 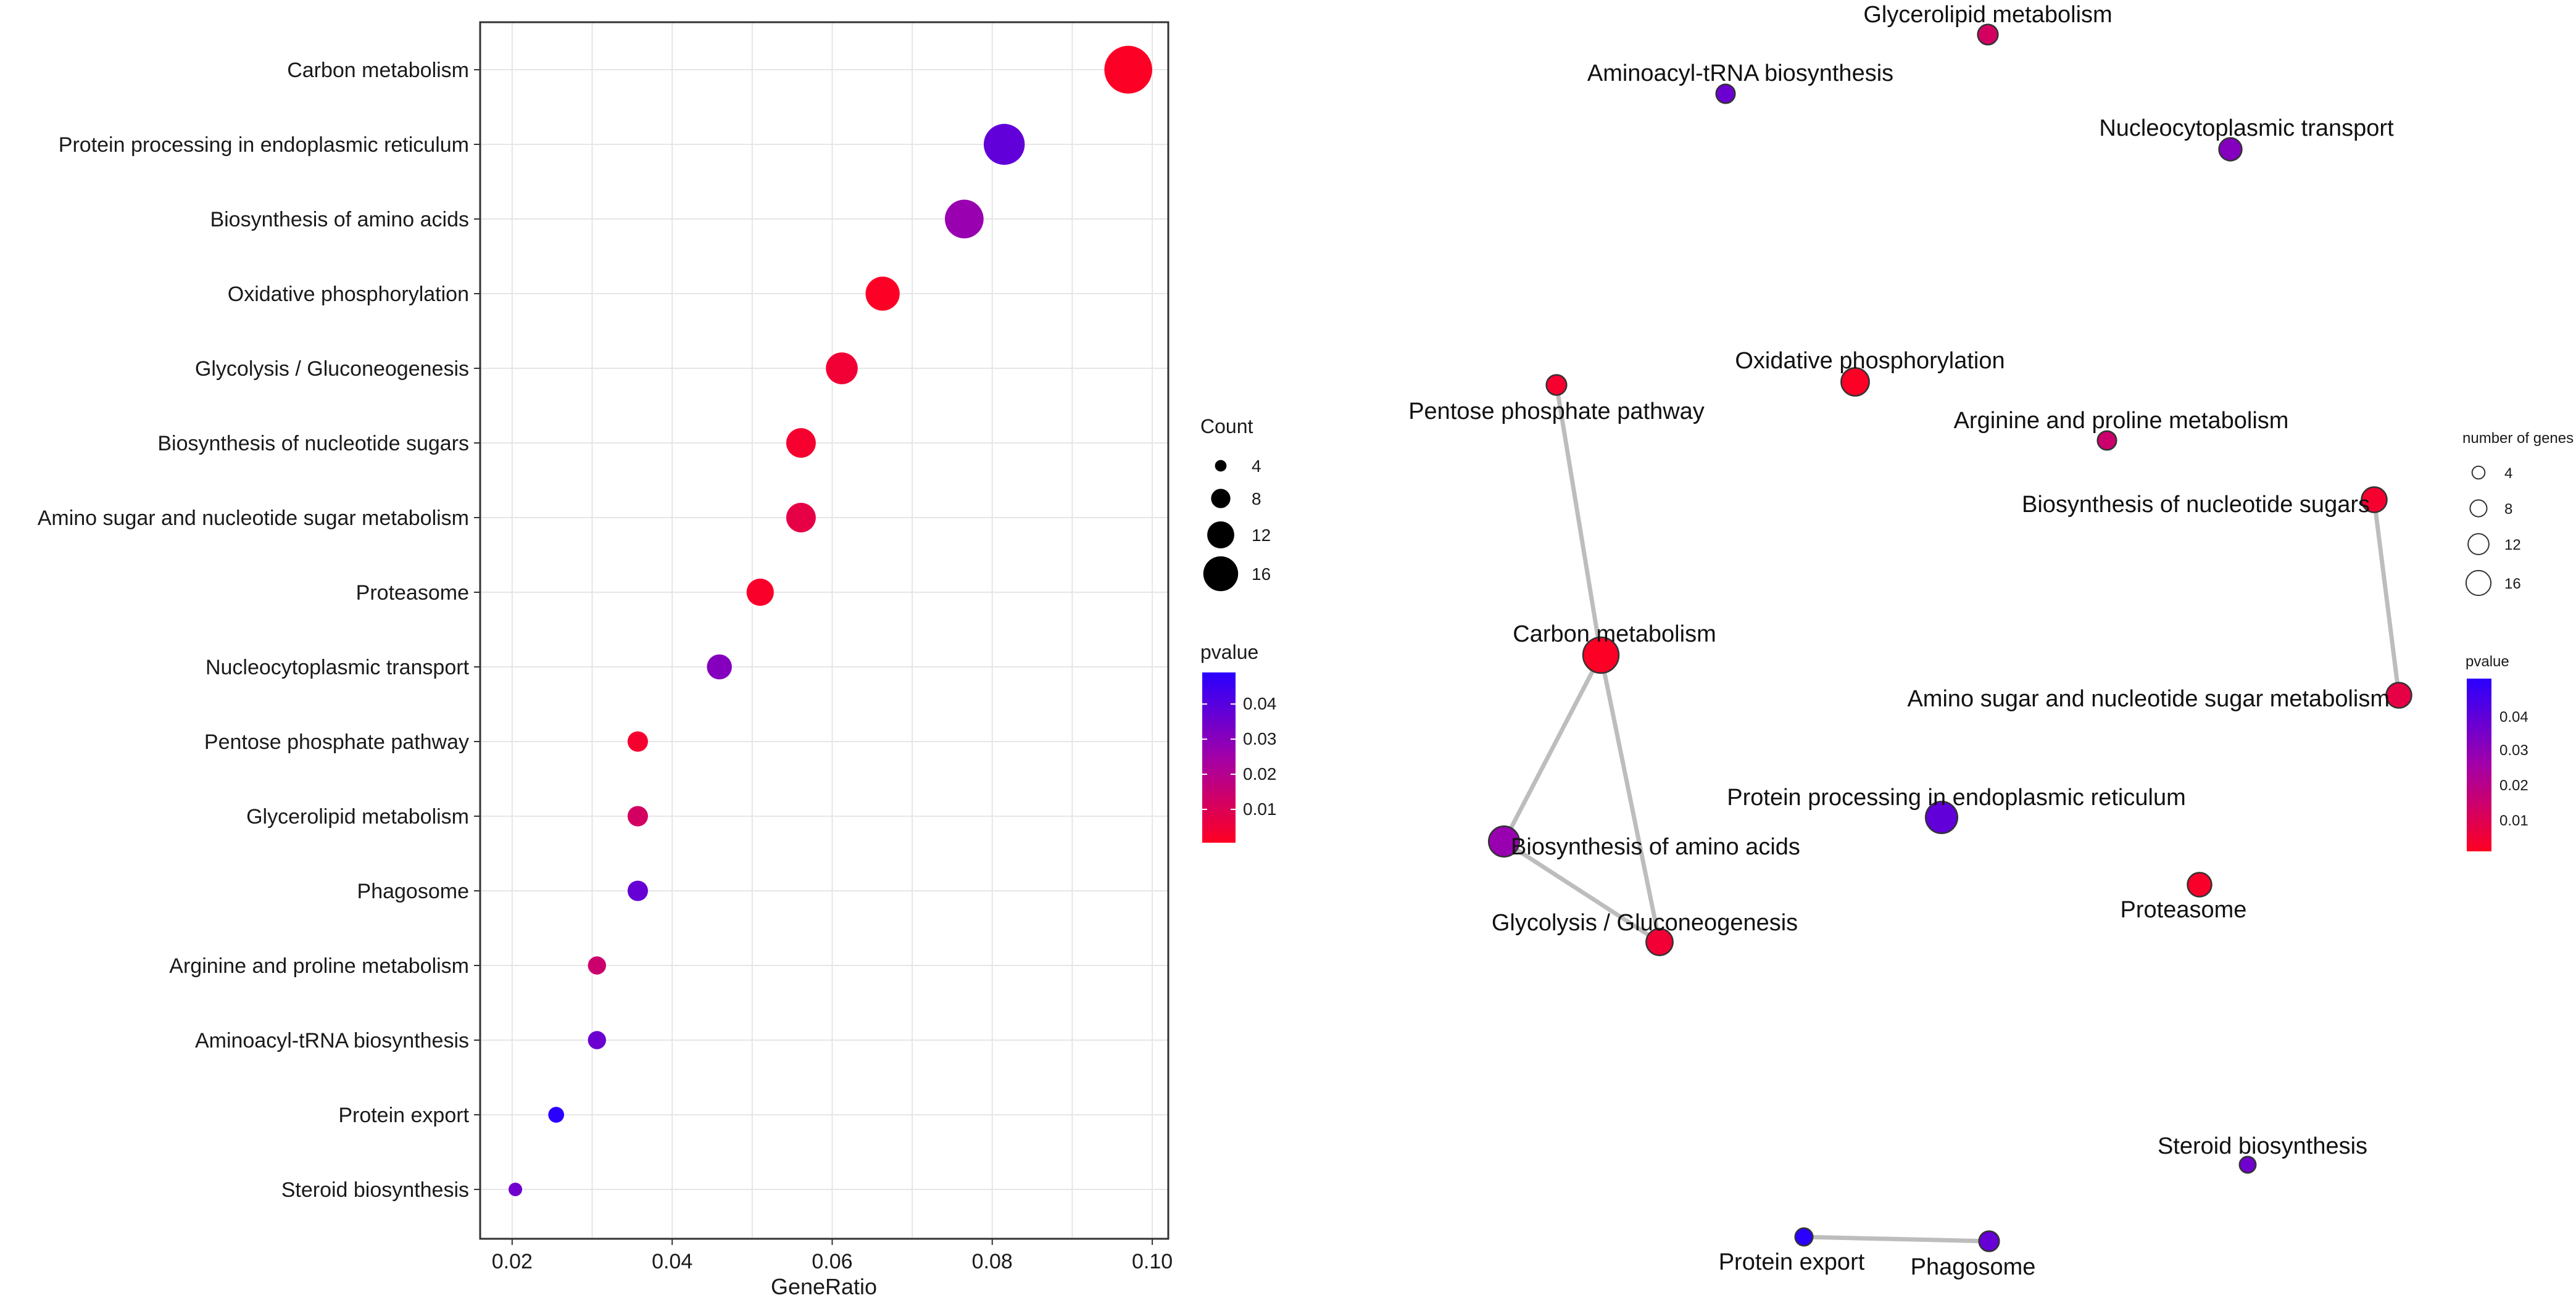 What do you see at coordinates (413, 891) in the screenshot?
I see `y-tick-label: Phagosome` at bounding box center [413, 891].